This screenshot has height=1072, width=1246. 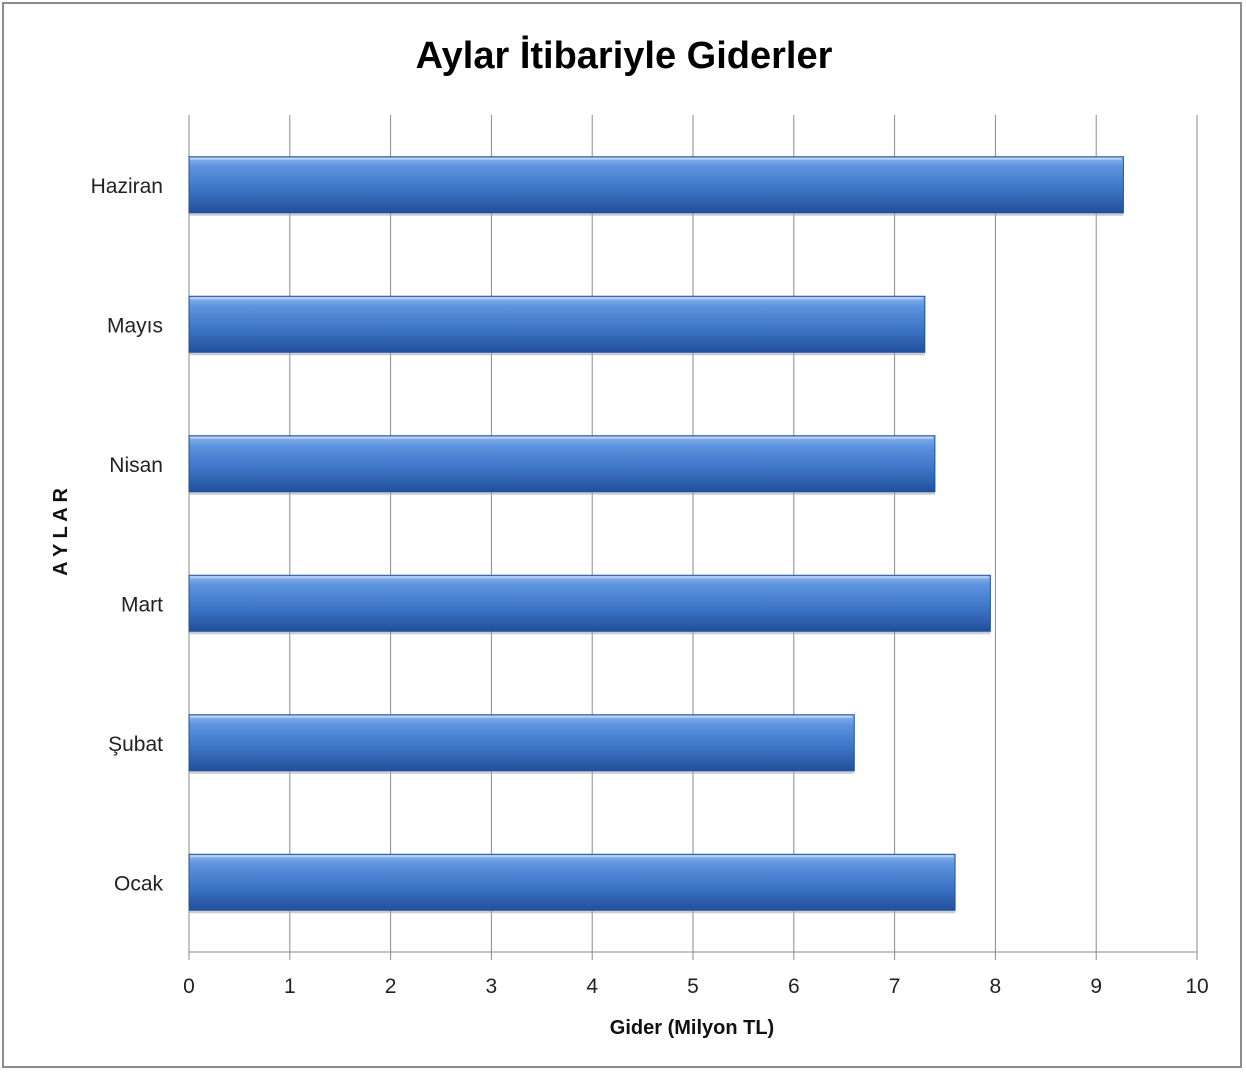 What do you see at coordinates (135, 744) in the screenshot?
I see `category-label-şubat: Şubat` at bounding box center [135, 744].